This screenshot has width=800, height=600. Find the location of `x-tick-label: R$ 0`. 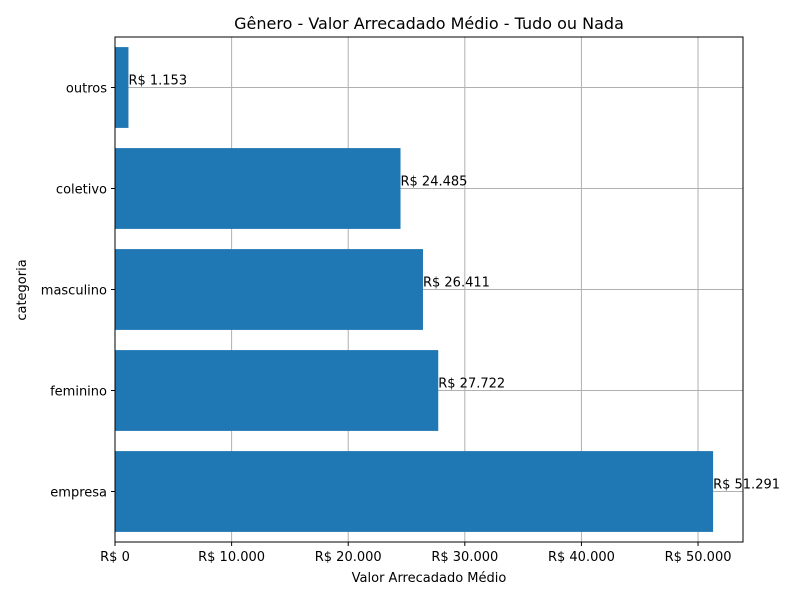

x-tick-label: R$ 0 is located at coordinates (115, 557).